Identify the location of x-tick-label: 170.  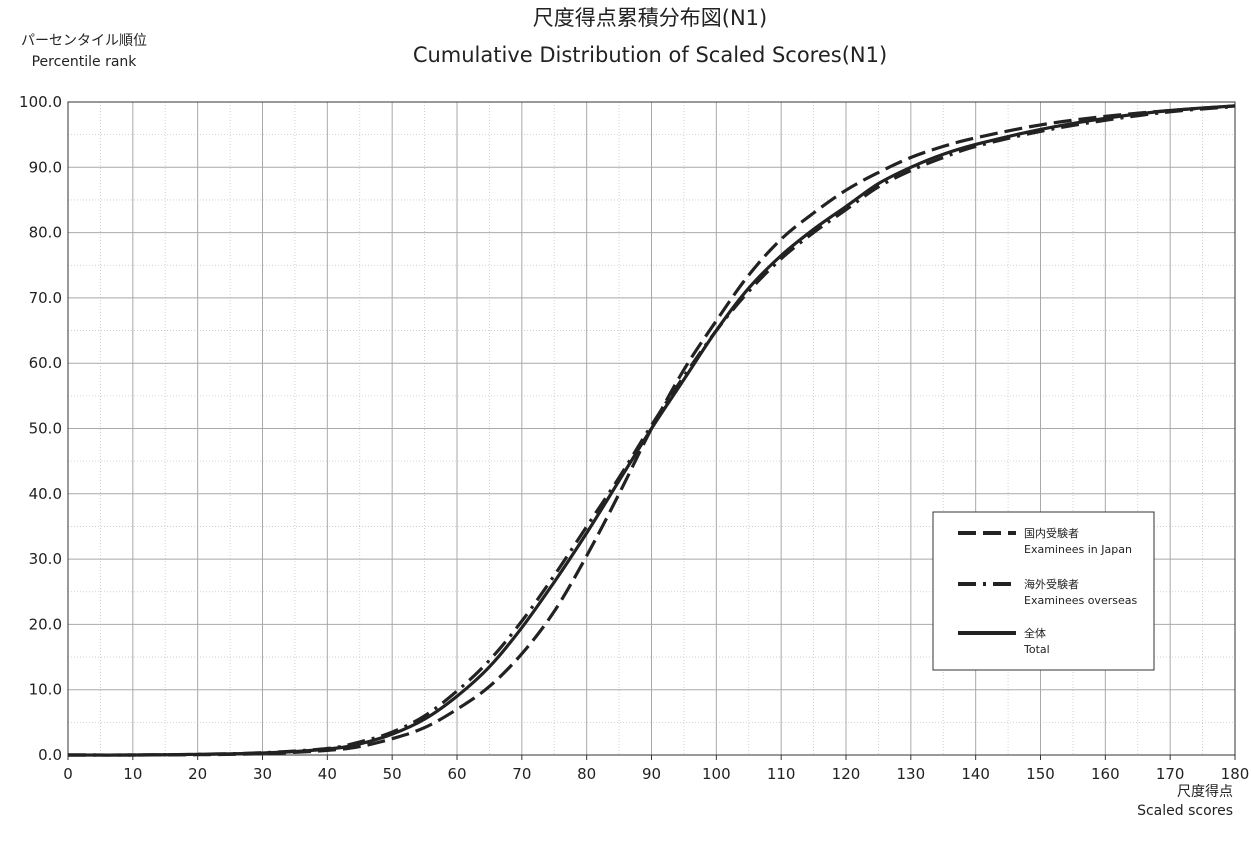
(1170, 774).